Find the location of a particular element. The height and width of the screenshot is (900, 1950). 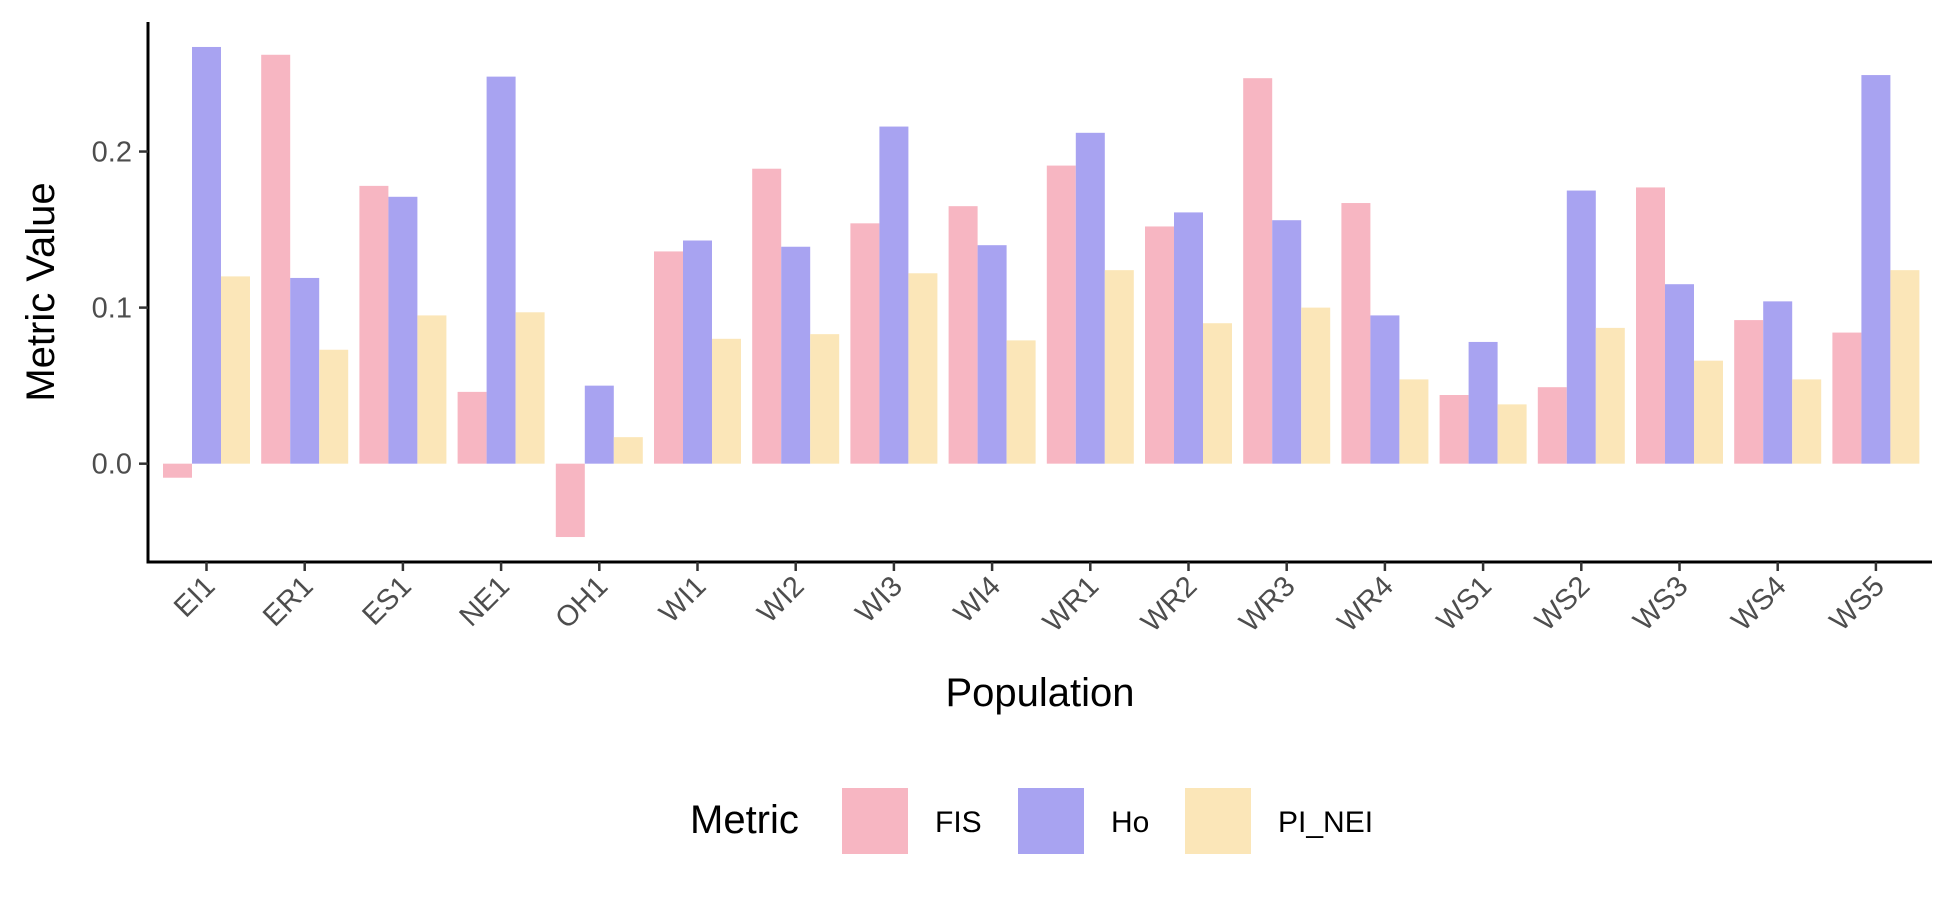

bar-pi-nei-ws5 is located at coordinates (1905, 367).